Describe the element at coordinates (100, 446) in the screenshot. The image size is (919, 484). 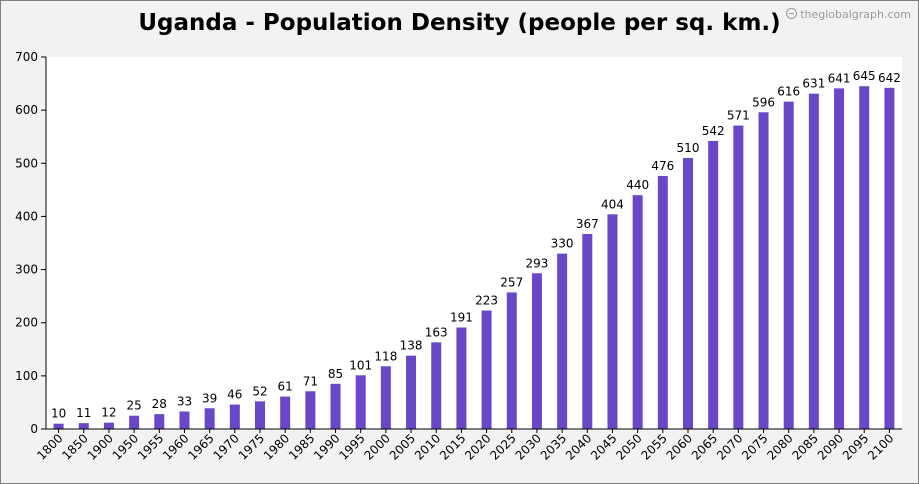
I see `x-tick-label: 1900` at that location.